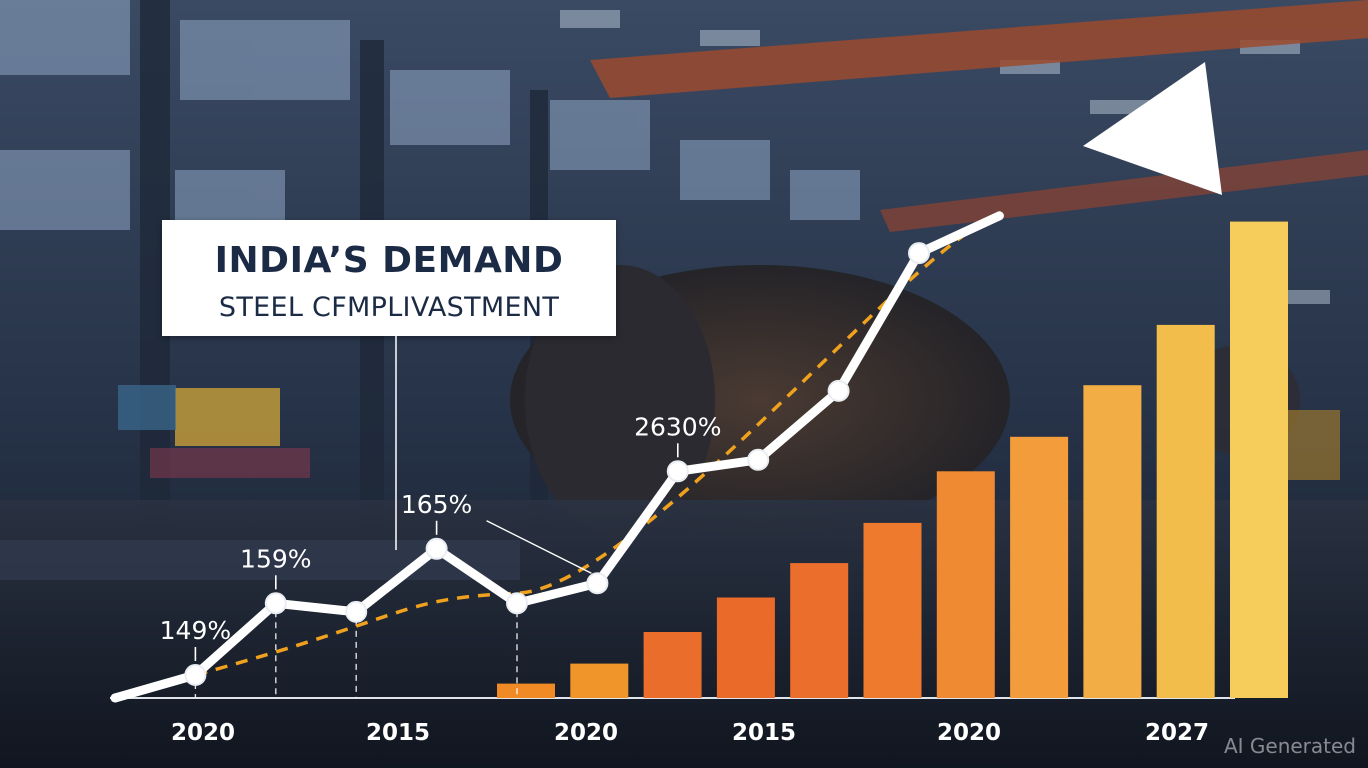  What do you see at coordinates (1289, 746) in the screenshot?
I see `watermark: AI Generated` at bounding box center [1289, 746].